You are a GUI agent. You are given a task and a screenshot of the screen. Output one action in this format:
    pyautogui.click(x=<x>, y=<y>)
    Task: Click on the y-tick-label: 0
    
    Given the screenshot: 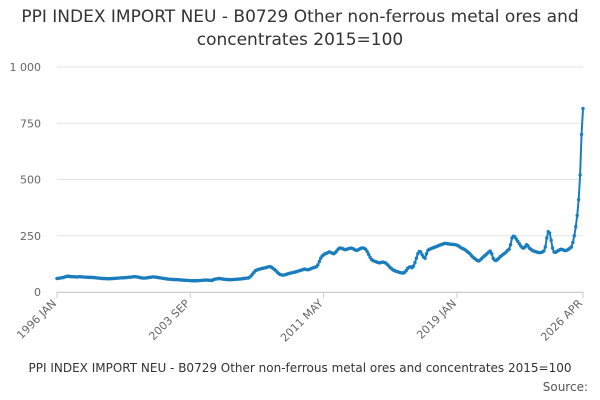 What is the action you would take?
    pyautogui.click(x=37, y=292)
    